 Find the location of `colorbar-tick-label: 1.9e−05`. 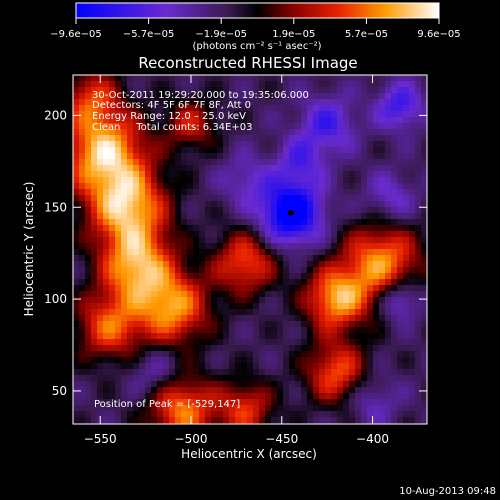

colorbar-tick-label: 1.9e−05 is located at coordinates (293, 34).